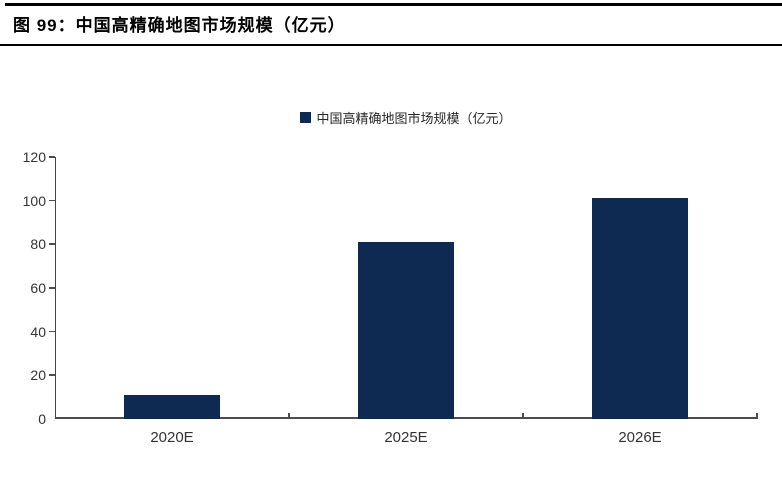  What do you see at coordinates (393, 4) in the screenshot?
I see `top-rule` at bounding box center [393, 4].